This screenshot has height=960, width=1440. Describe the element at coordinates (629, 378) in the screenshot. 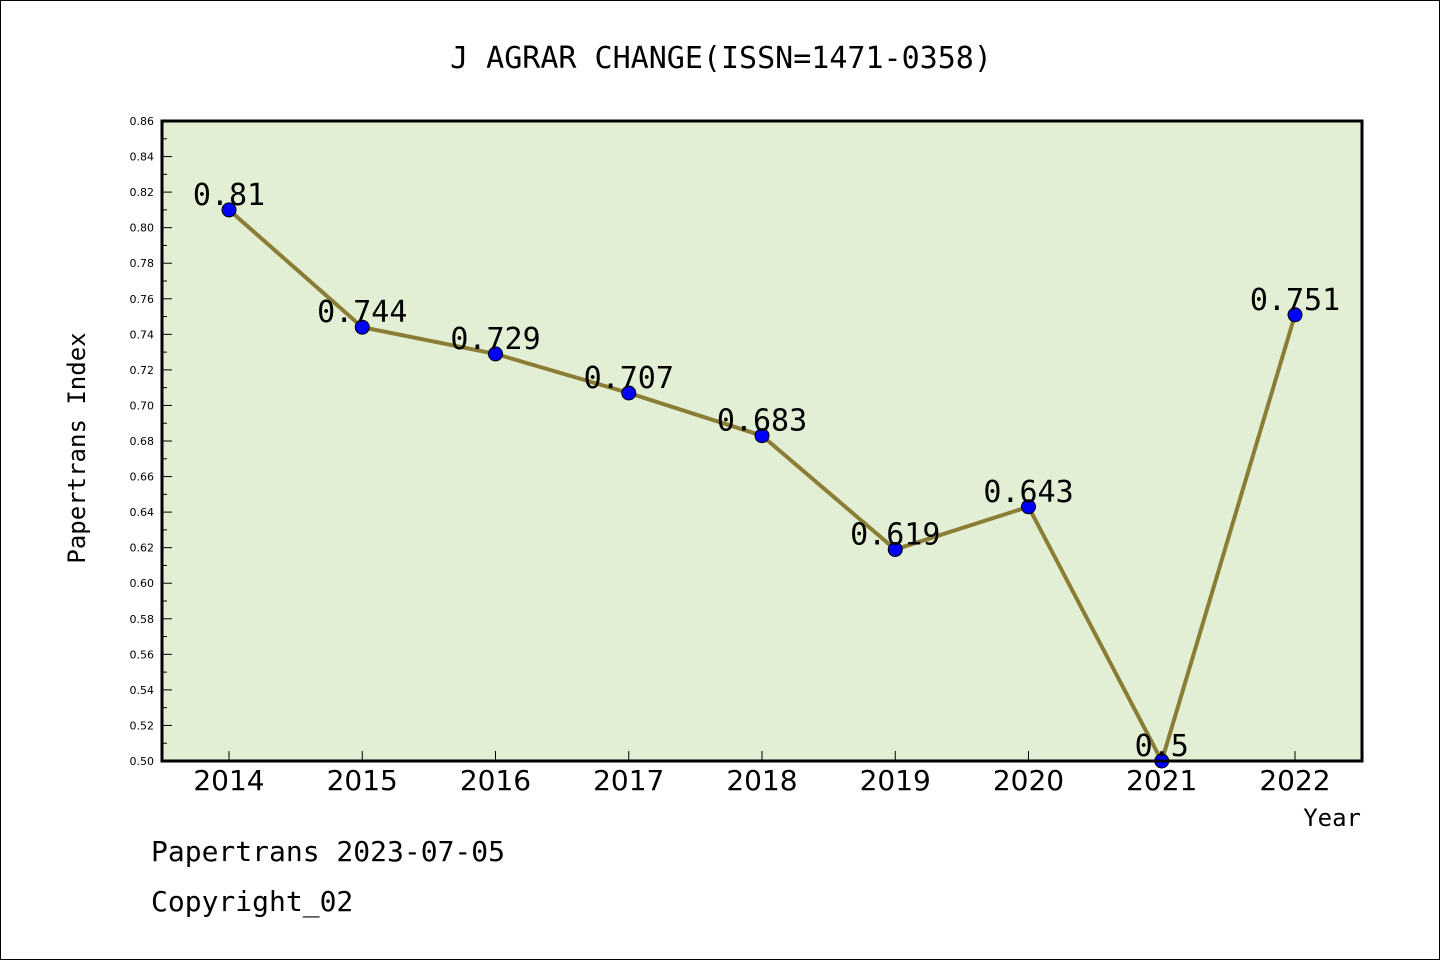

I see `data-point-label: 0.707` at that location.